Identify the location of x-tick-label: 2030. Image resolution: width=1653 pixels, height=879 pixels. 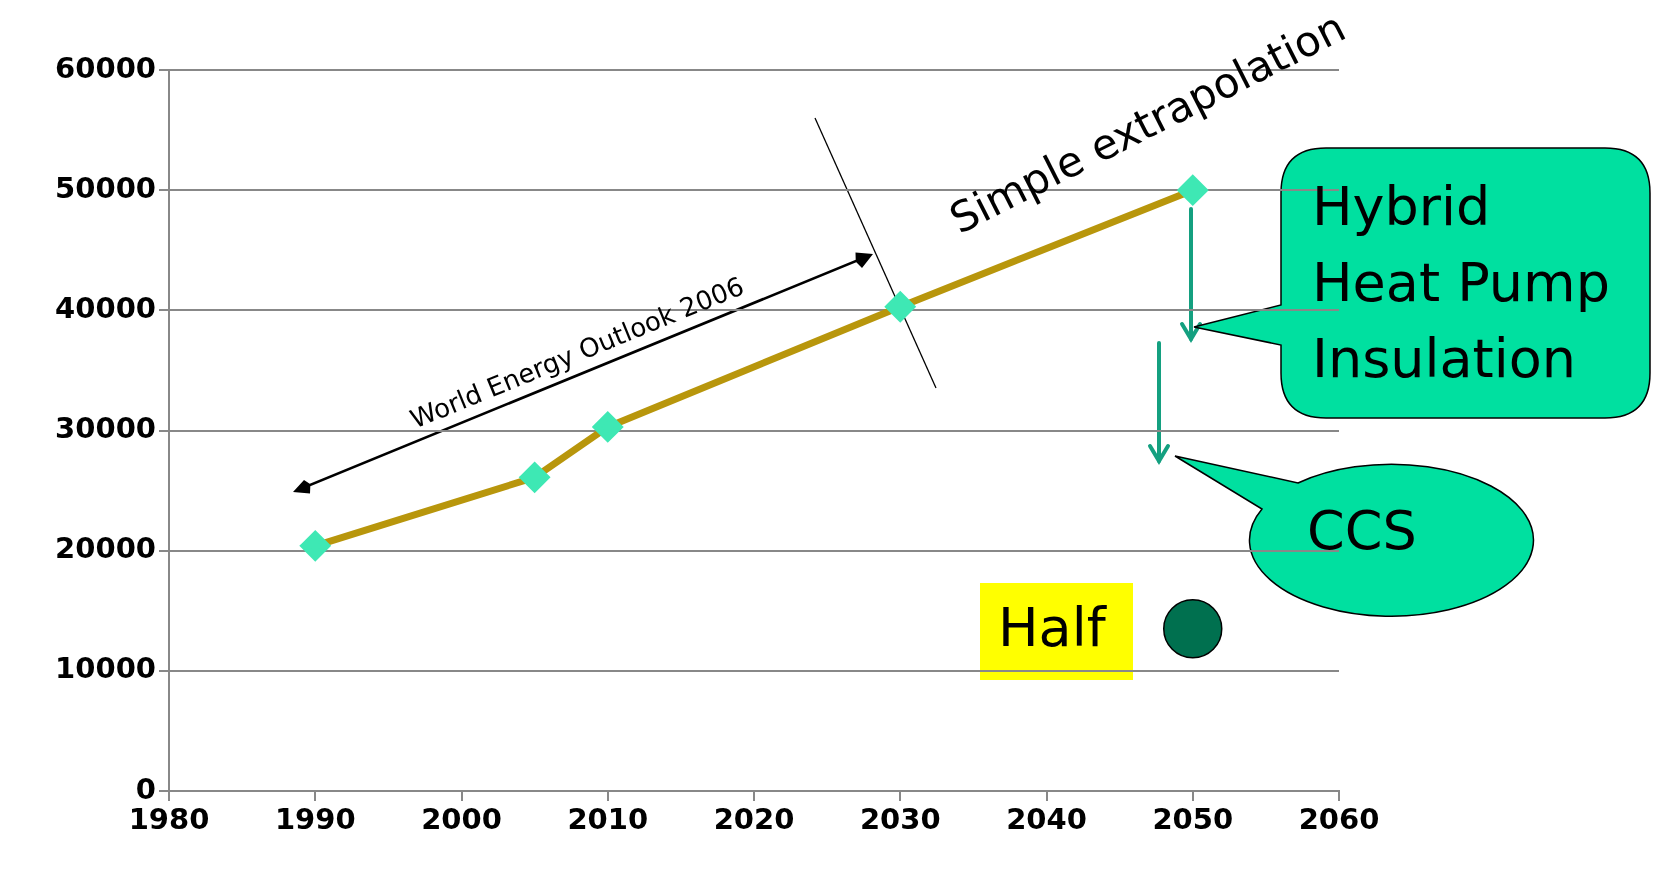
(900, 818).